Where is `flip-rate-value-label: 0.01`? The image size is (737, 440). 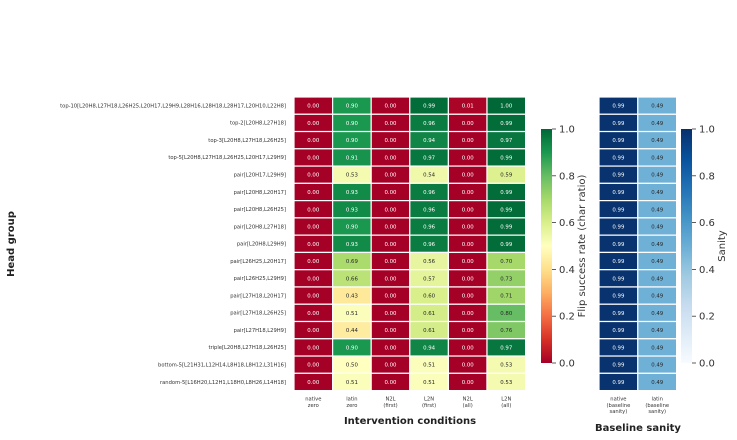 flip-rate-value-label: 0.01 is located at coordinates (468, 107).